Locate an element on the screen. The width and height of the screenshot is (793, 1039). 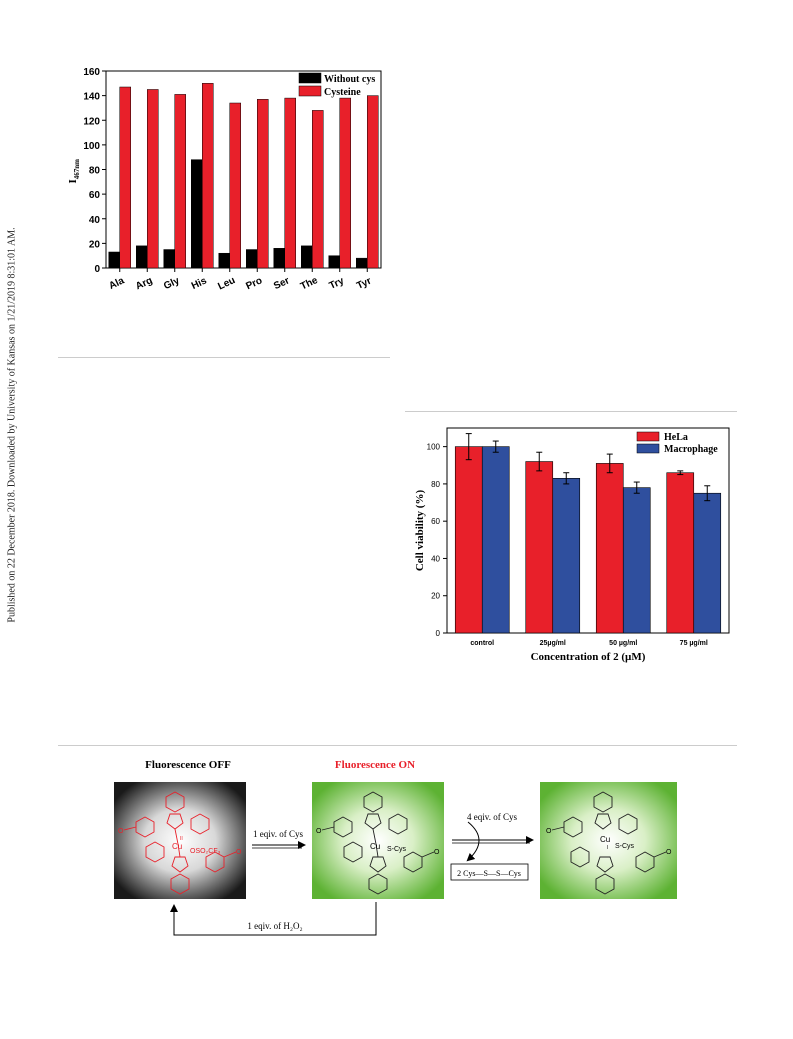
complex-off-box is located at coordinates (180, 840).